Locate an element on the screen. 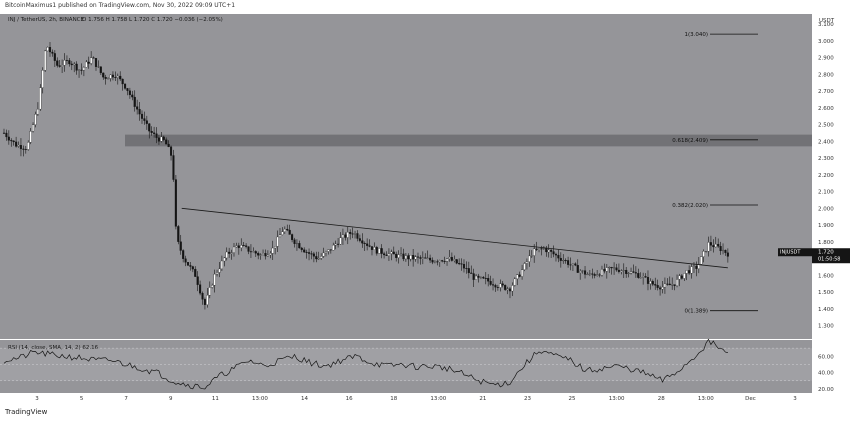 The width and height of the screenshot is (850, 421). y-axis-unit: USDT is located at coordinates (827, 21).